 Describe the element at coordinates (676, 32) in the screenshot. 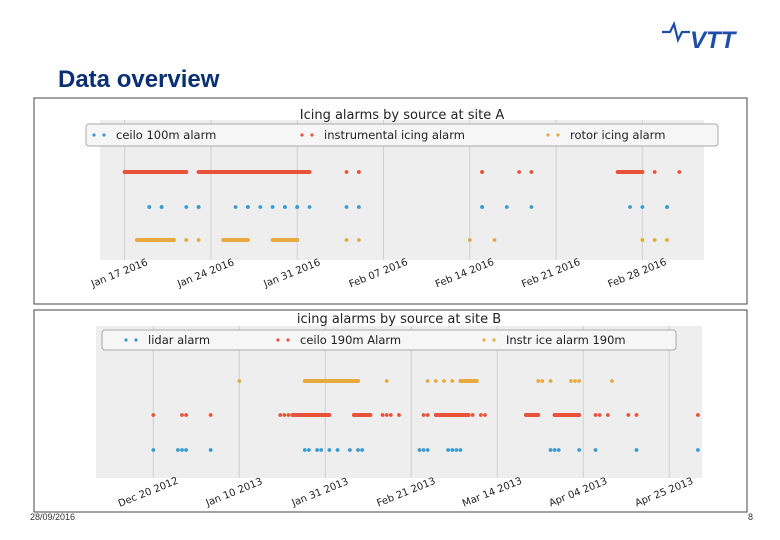

I see `logo-pulse-icon` at that location.